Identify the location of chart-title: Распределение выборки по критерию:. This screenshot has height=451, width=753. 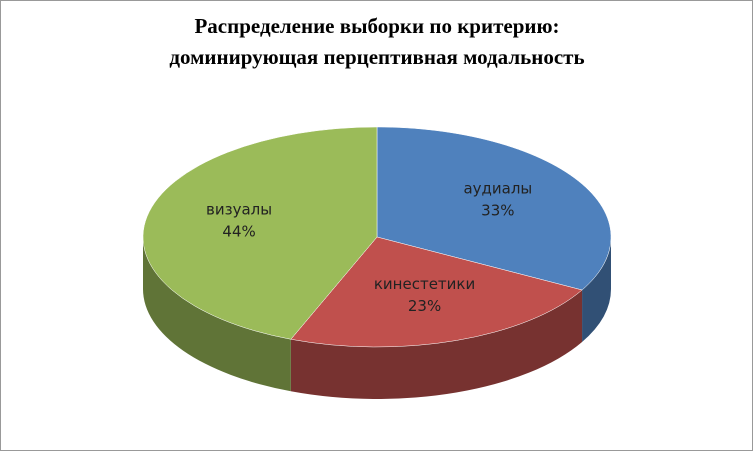
(376, 26).